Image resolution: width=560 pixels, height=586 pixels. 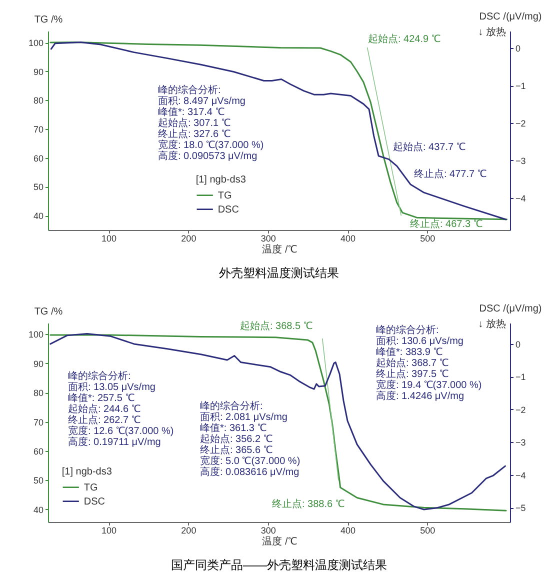 What do you see at coordinates (279, 565) in the screenshot?
I see `text: 国产同类产品——外壳塑料温度测试结果` at bounding box center [279, 565].